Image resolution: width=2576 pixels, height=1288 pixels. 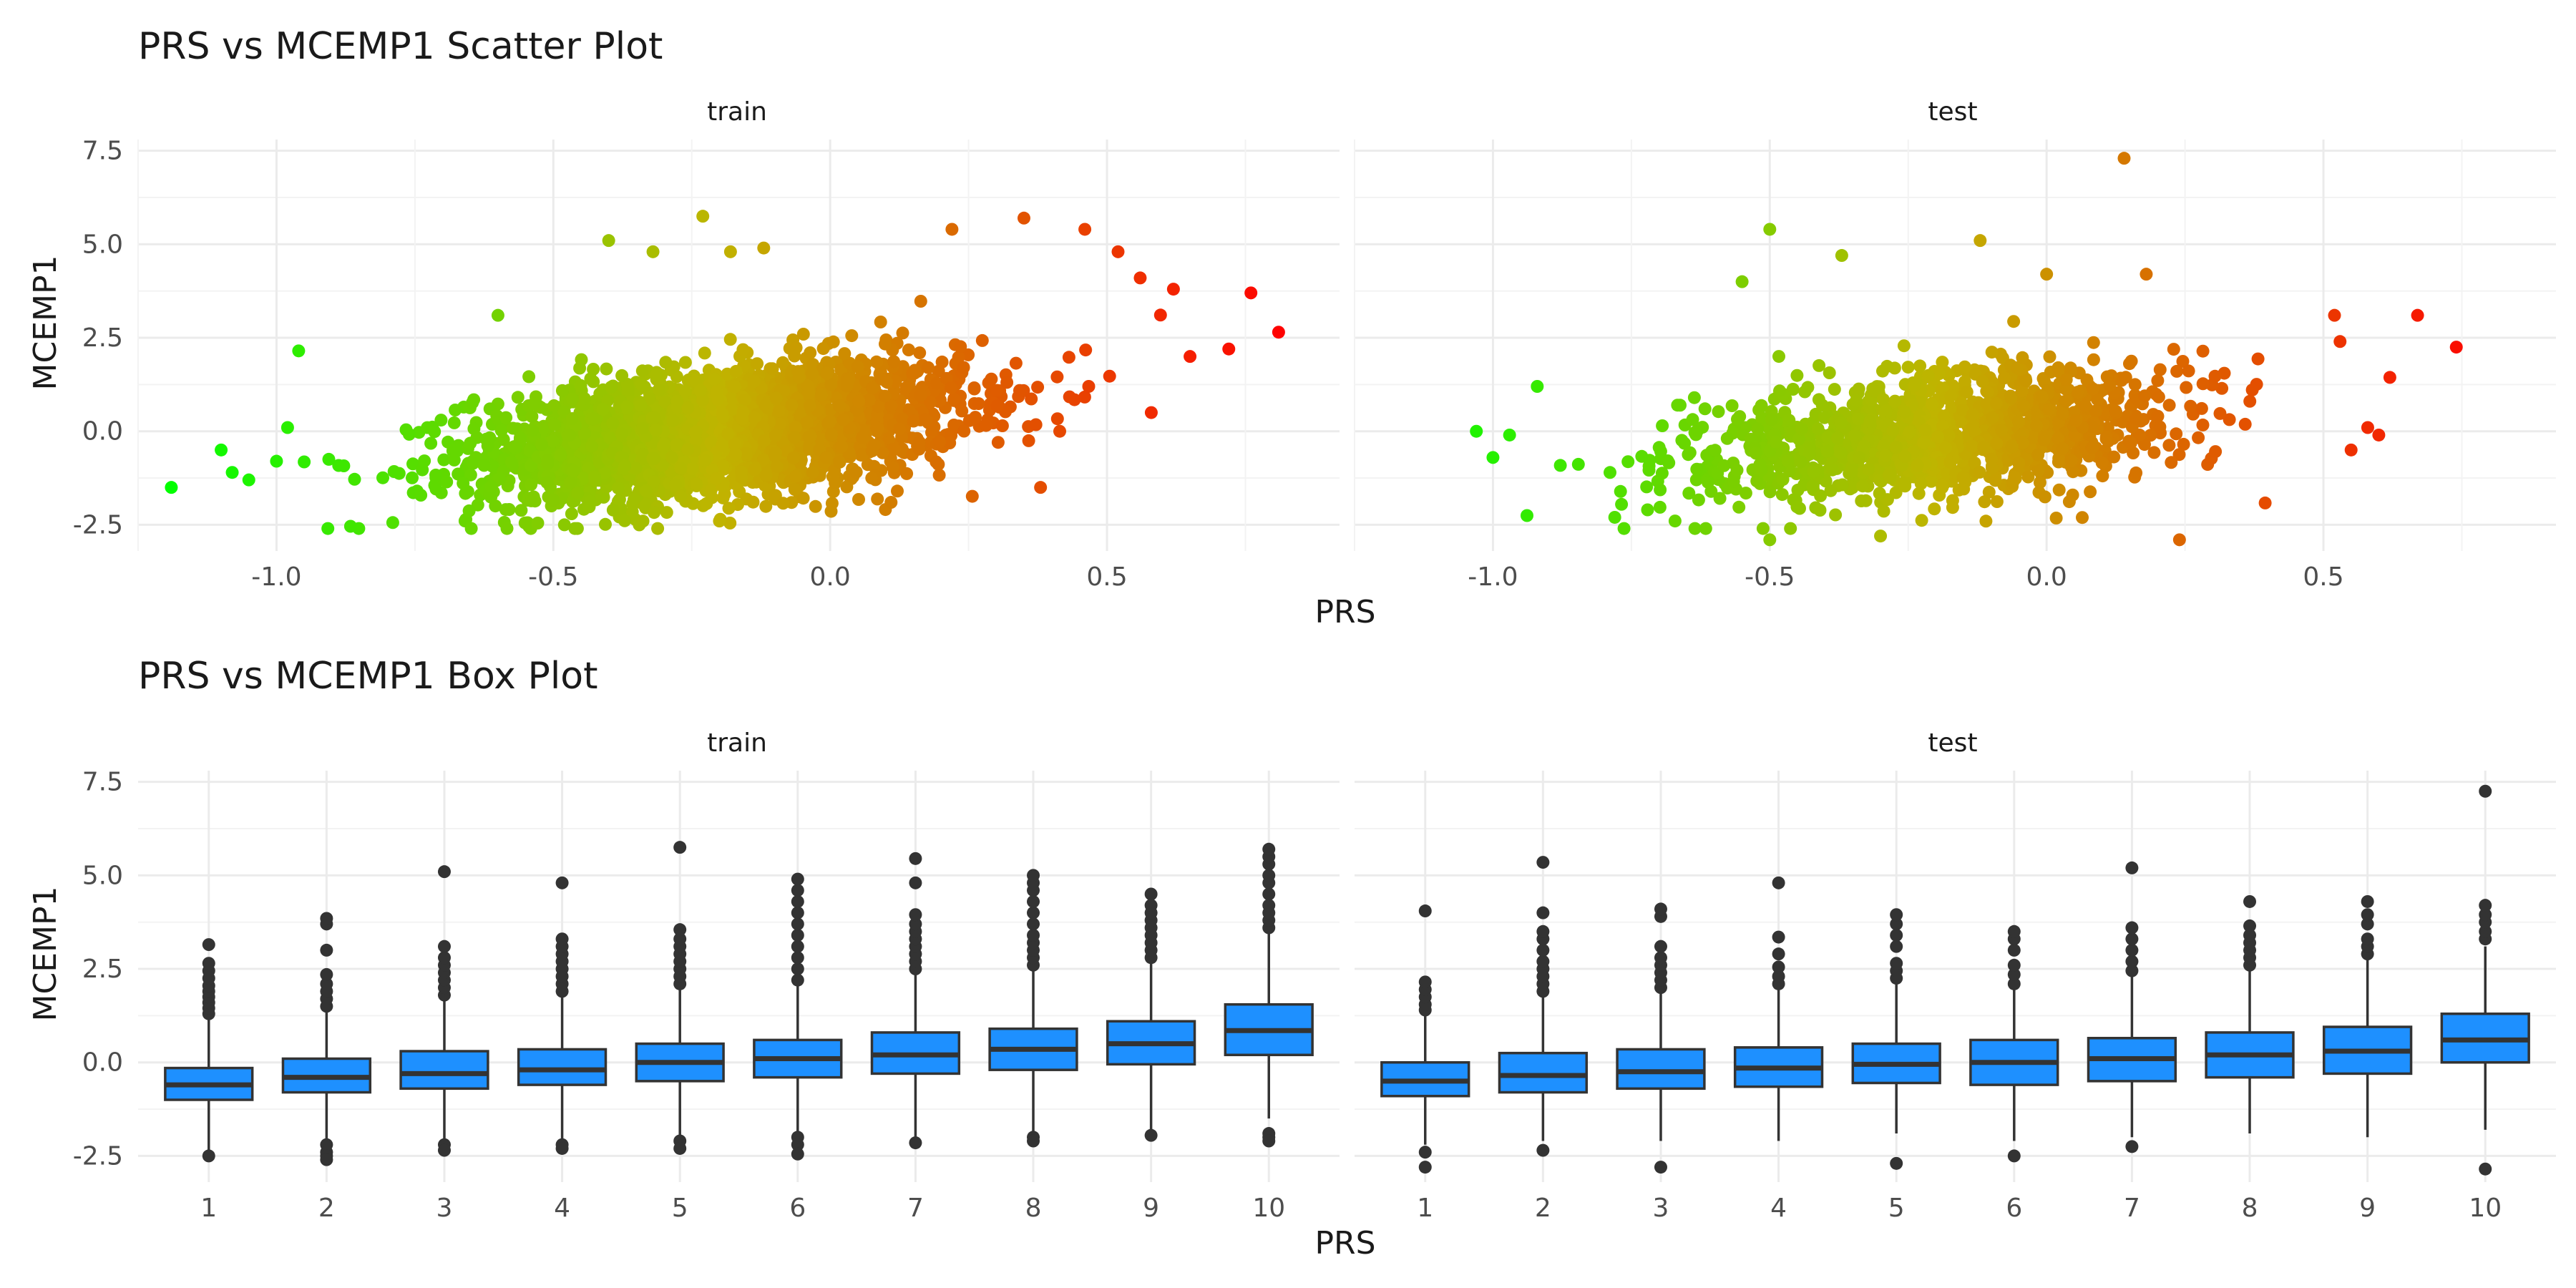 What do you see at coordinates (1344, 612) in the screenshot?
I see `scatter-x-axis-title: PRS` at bounding box center [1344, 612].